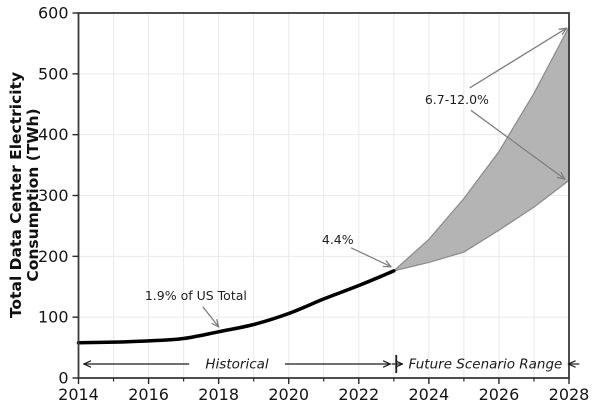  What do you see at coordinates (569, 394) in the screenshot?
I see `x-tick-label: 2028` at bounding box center [569, 394].